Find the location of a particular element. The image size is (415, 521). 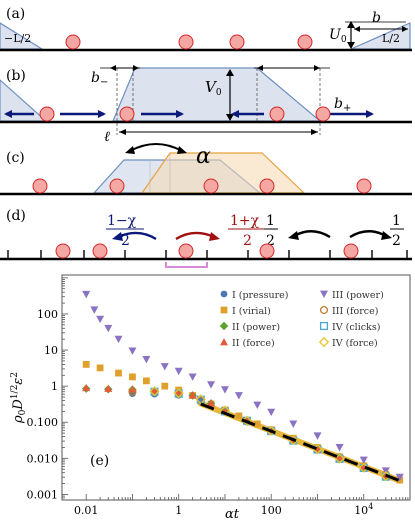

left-bound-label: −L/2 is located at coordinates (17, 38).